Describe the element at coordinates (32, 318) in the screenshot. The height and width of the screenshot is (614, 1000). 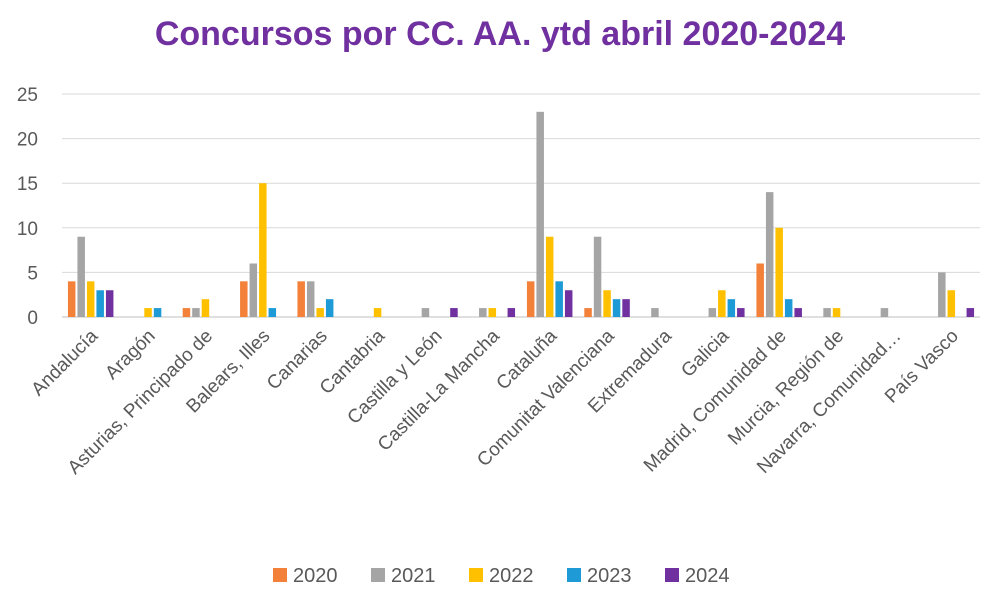
I see `y-tick-label: 0` at that location.